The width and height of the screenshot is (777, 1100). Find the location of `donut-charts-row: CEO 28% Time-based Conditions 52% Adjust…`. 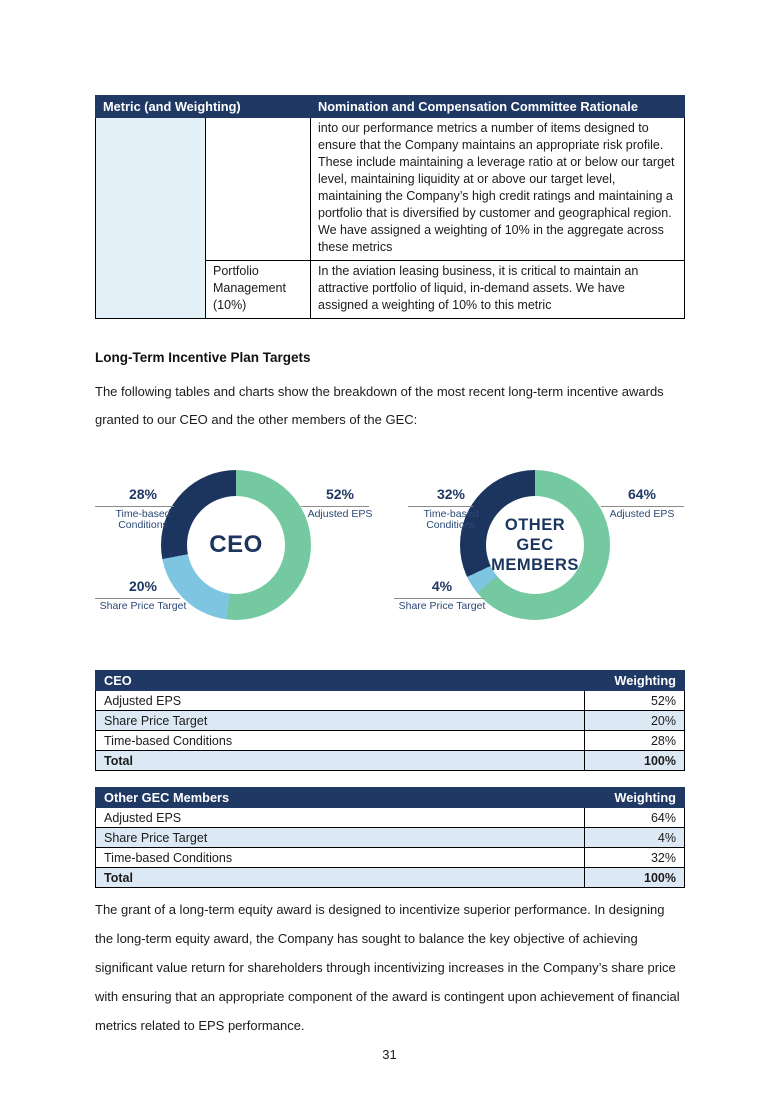

donut-charts-row: CEO 28% Time-based Conditions 52% Adjust… is located at coordinates (389, 543).